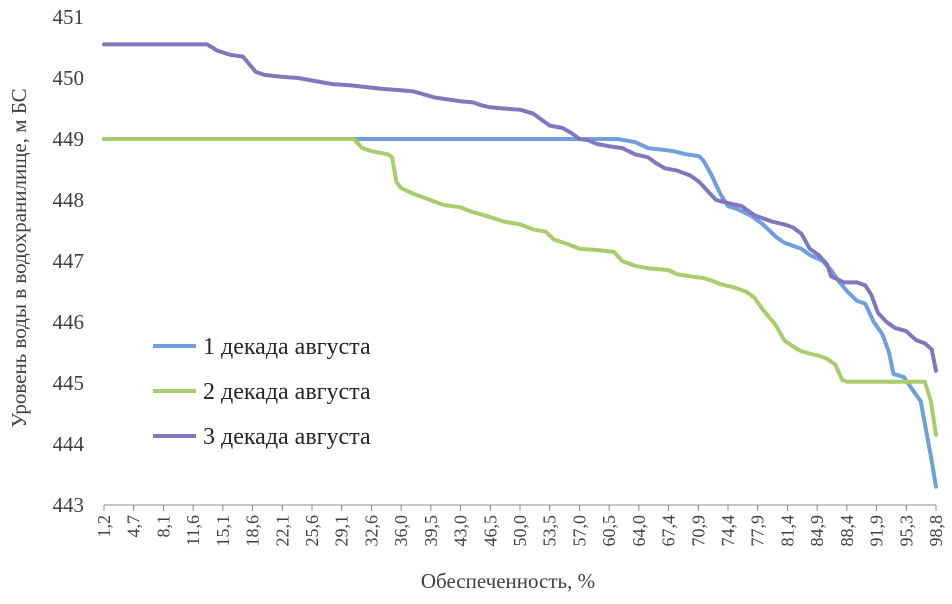 The image size is (952, 604). Describe the element at coordinates (906, 531) in the screenshot. I see `x-tick-label: 95,3` at that location.